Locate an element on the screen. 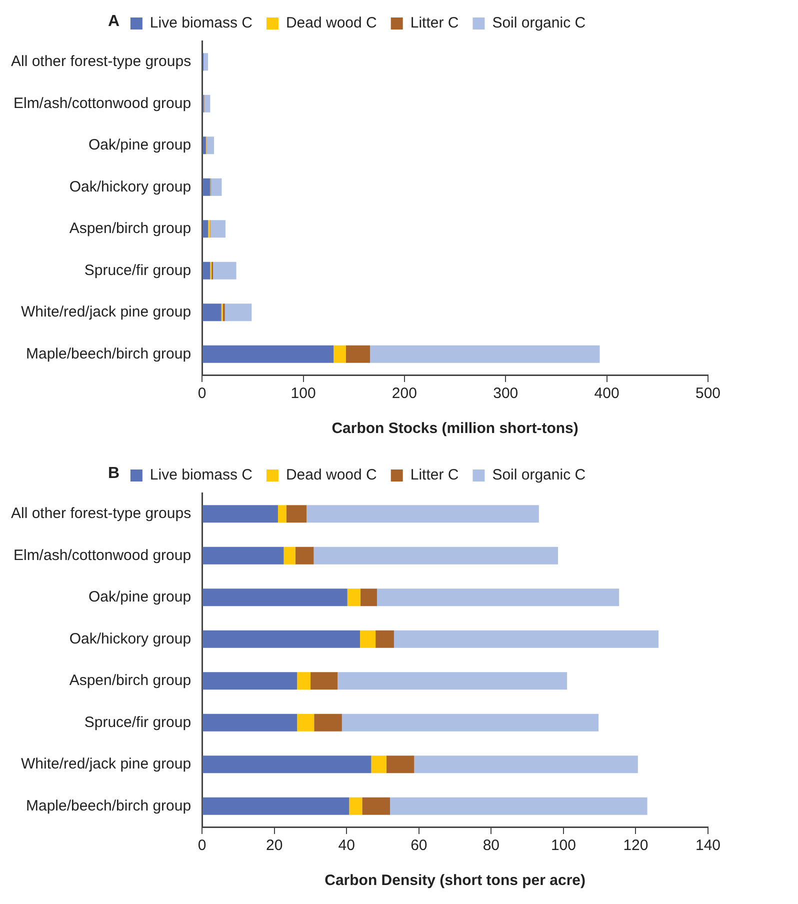 The height and width of the screenshot is (904, 798). x-tick-label: 400 is located at coordinates (607, 393).